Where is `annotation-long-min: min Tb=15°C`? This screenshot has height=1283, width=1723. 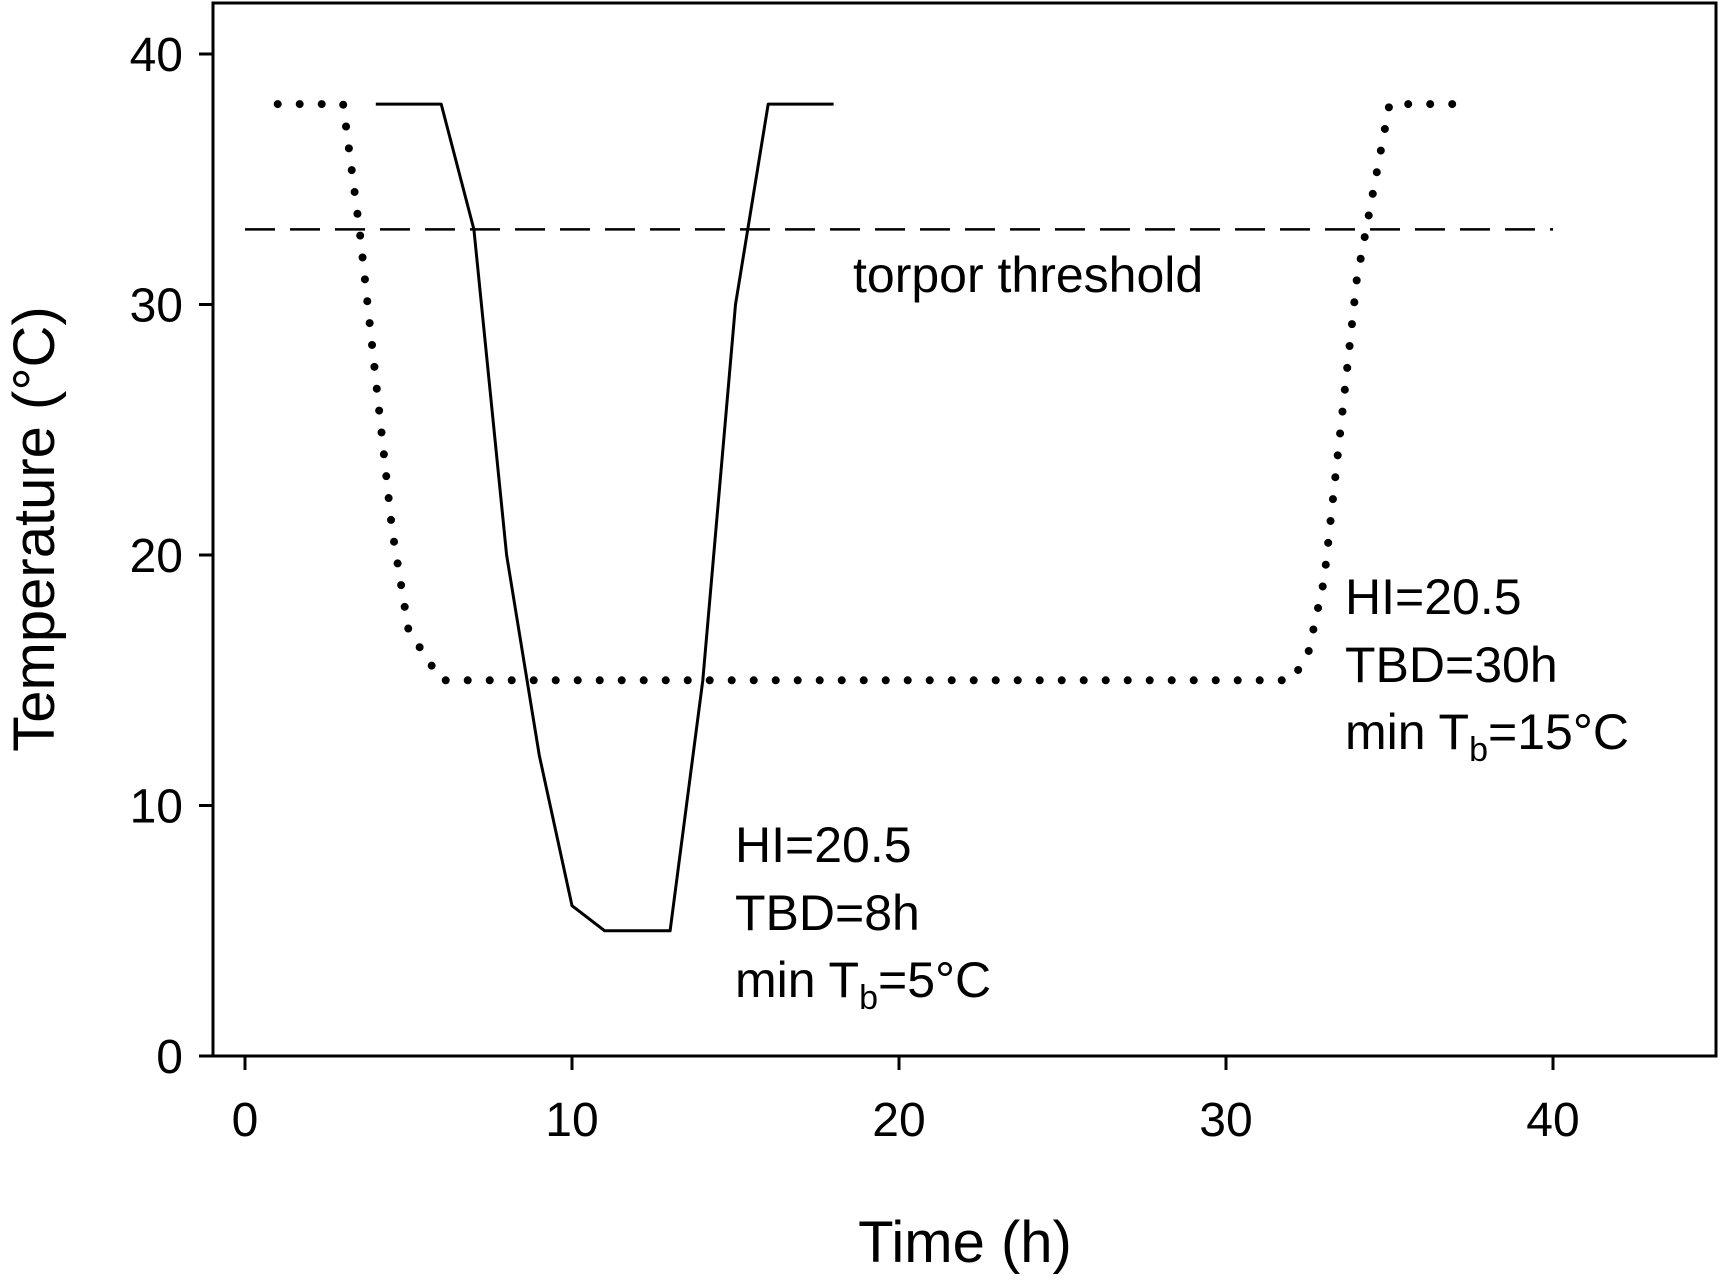 annotation-long-min: min Tb=15°C is located at coordinates (1487, 736).